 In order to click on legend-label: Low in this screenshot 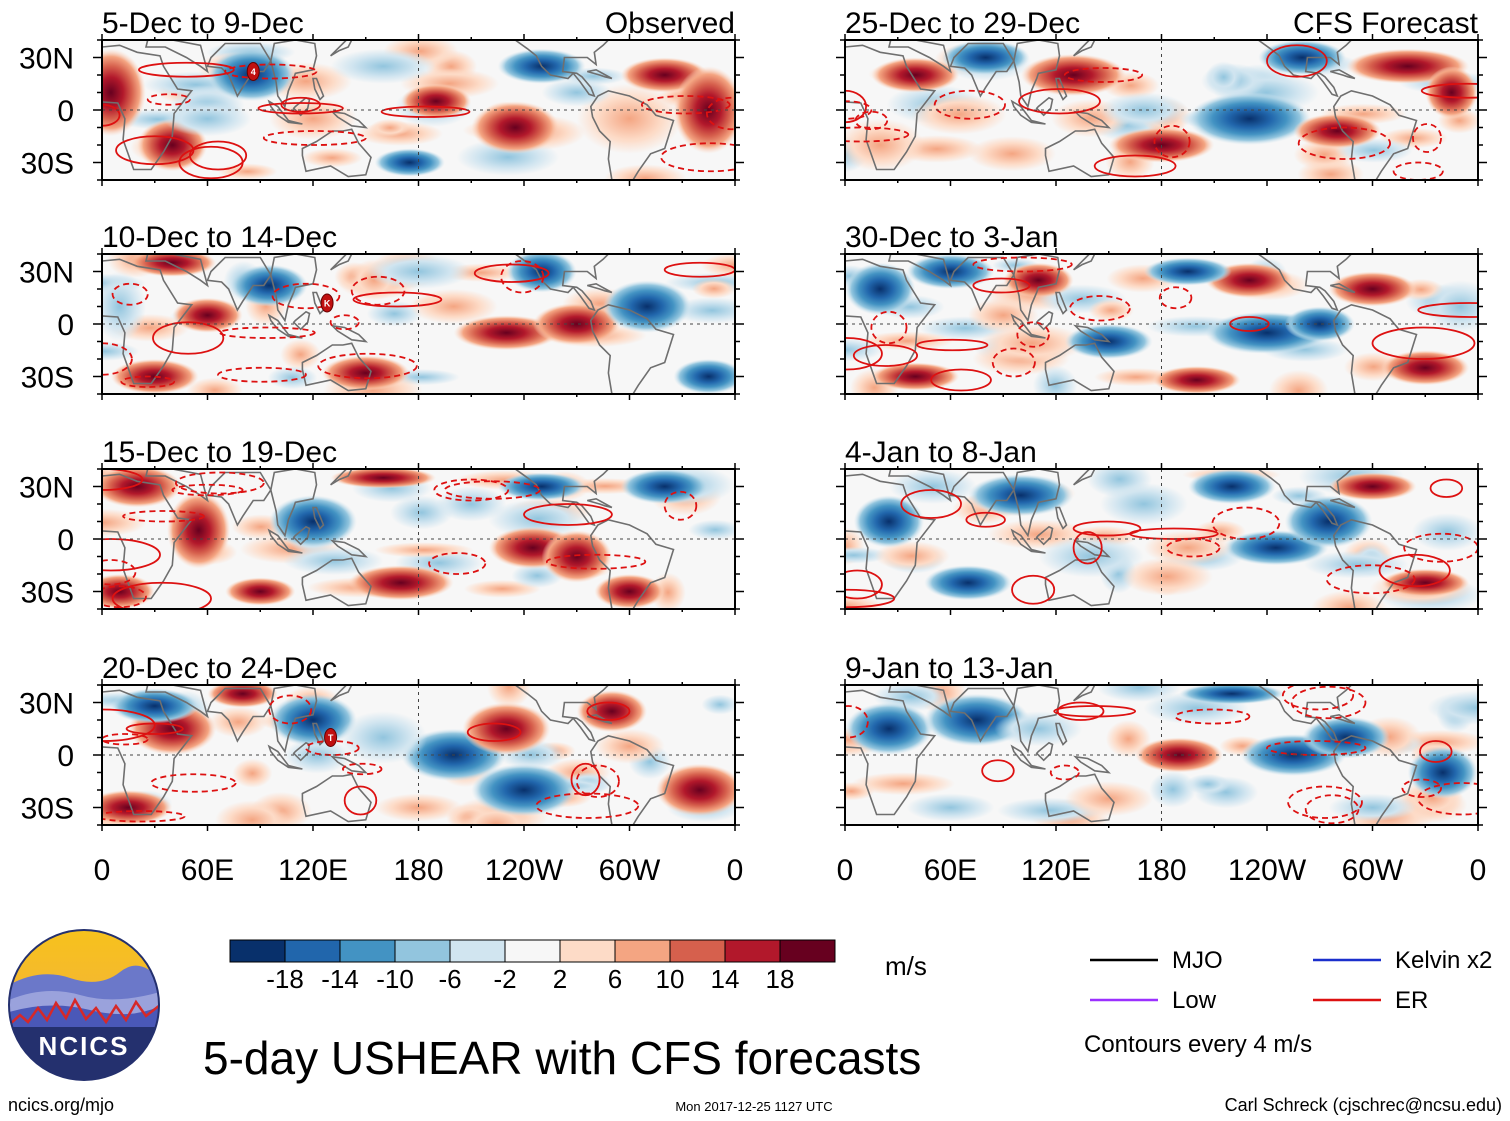, I will do `click(1194, 1000)`.